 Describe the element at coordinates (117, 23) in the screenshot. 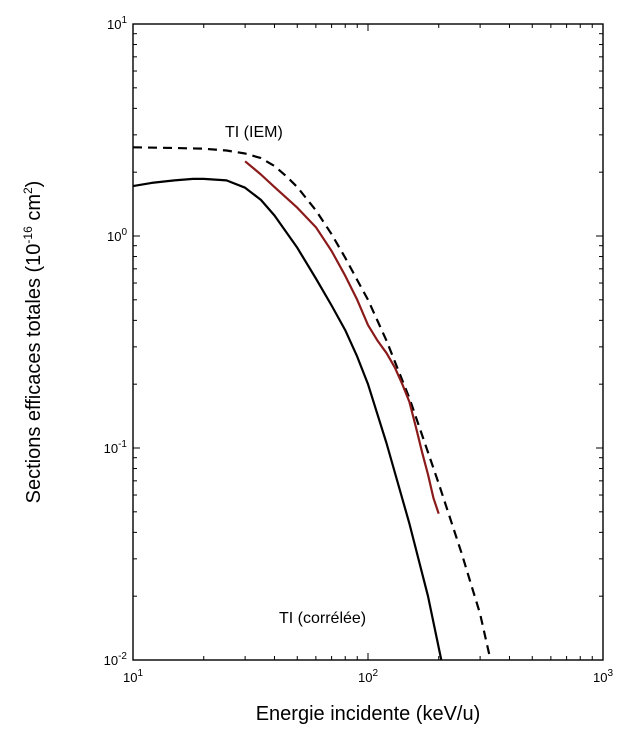

I see `y-tick-label: 10¹` at that location.